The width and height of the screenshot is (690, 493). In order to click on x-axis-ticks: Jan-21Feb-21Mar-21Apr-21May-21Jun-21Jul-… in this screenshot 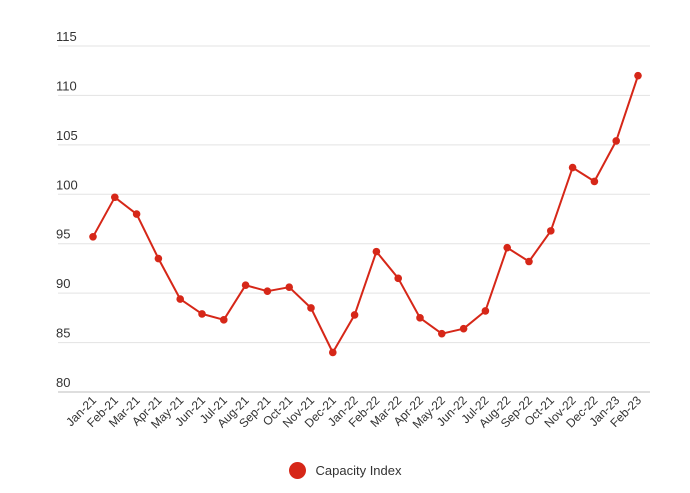, I will do `click(353, 412)`.